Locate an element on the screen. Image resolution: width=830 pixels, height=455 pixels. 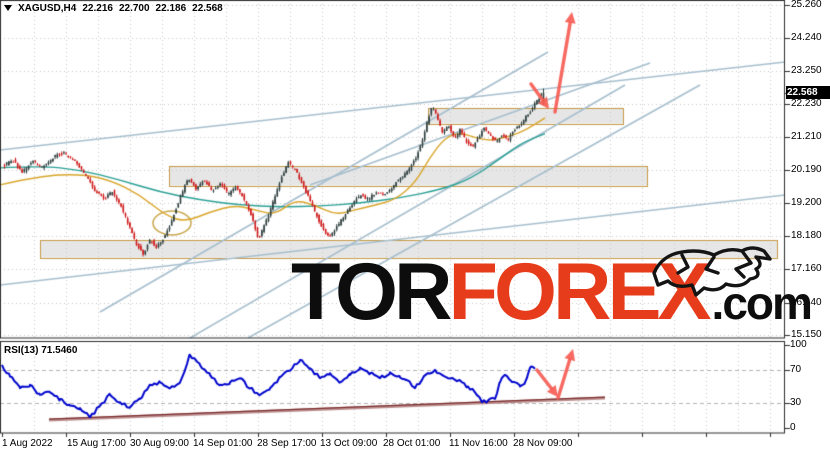
close-value: 22.568 is located at coordinates (207, 8).